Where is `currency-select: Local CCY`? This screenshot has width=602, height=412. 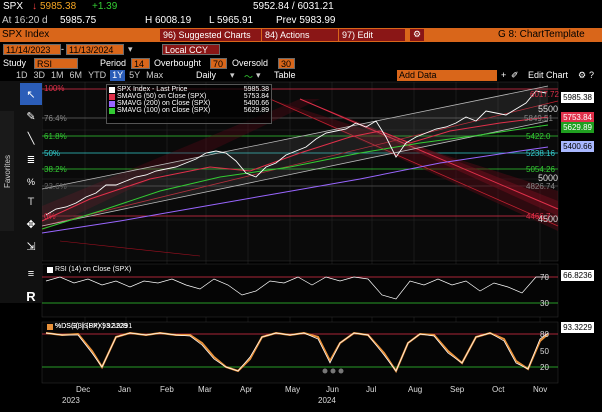 currency-select: Local CCY is located at coordinates (191, 49).